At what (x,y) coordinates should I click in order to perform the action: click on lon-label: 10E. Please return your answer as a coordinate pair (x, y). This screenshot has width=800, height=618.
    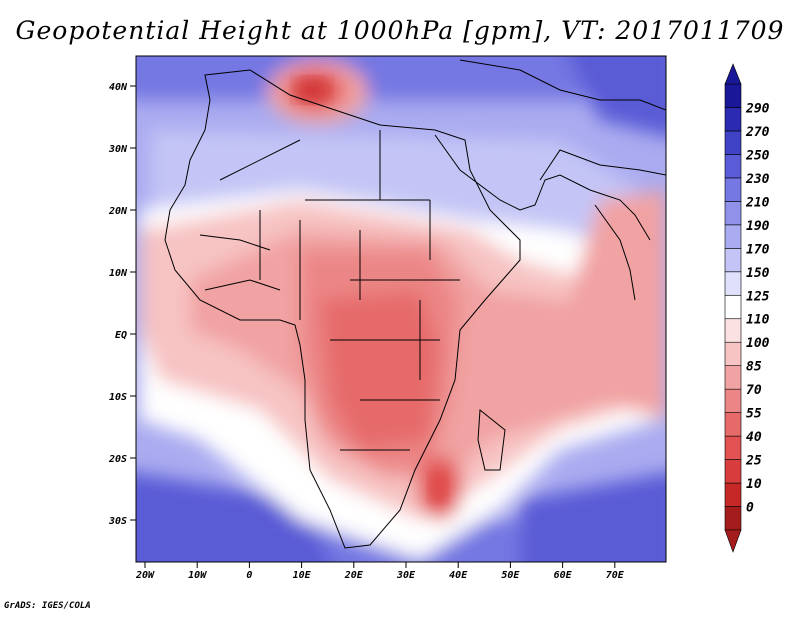
    Looking at the image, I should click on (302, 575).